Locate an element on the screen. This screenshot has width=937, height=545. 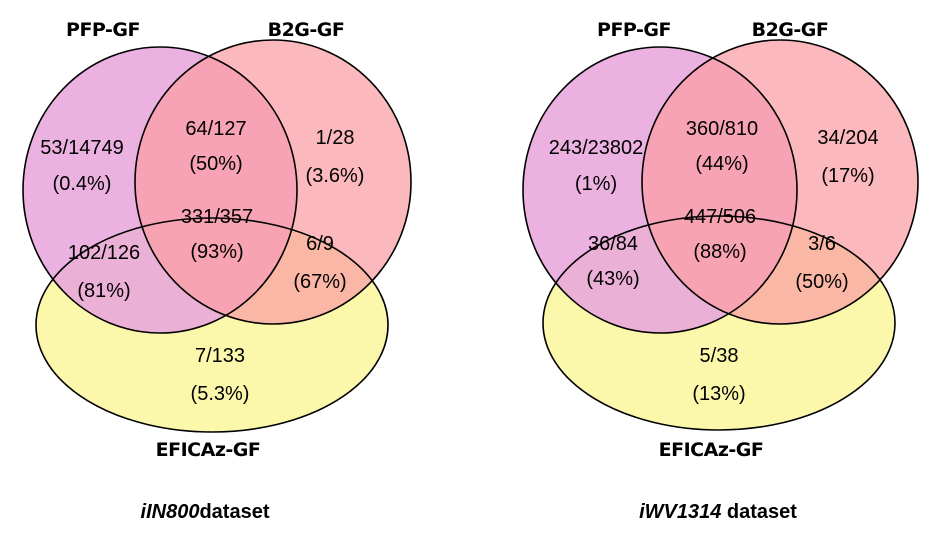
region-pfp-b2g-count: 64/127 is located at coordinates (215, 129).